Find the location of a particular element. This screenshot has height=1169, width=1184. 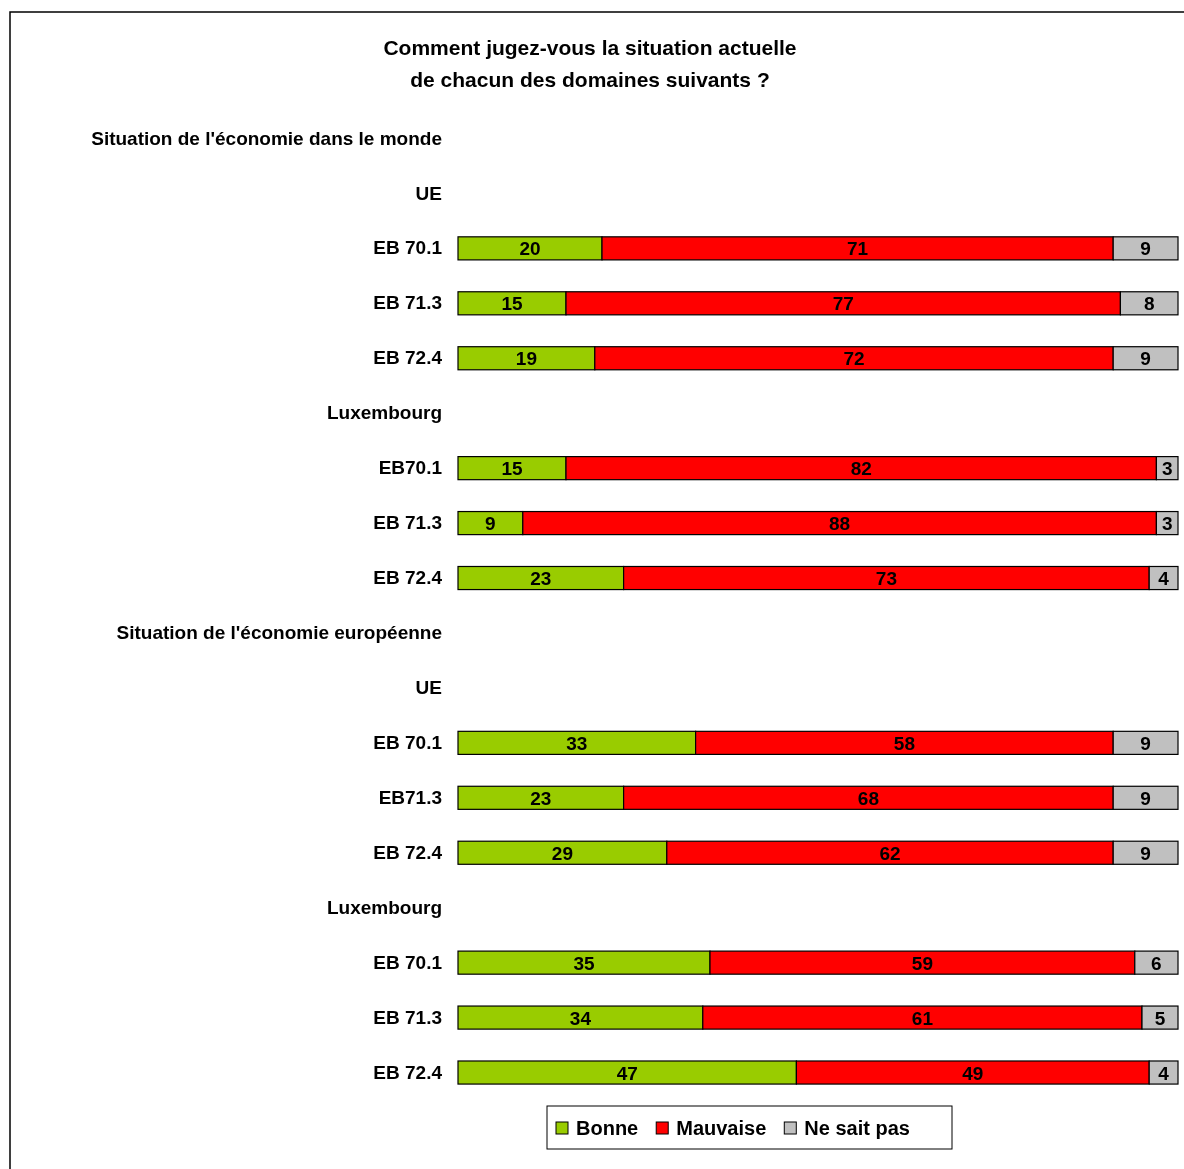

data-label: 47 is located at coordinates (627, 1073).